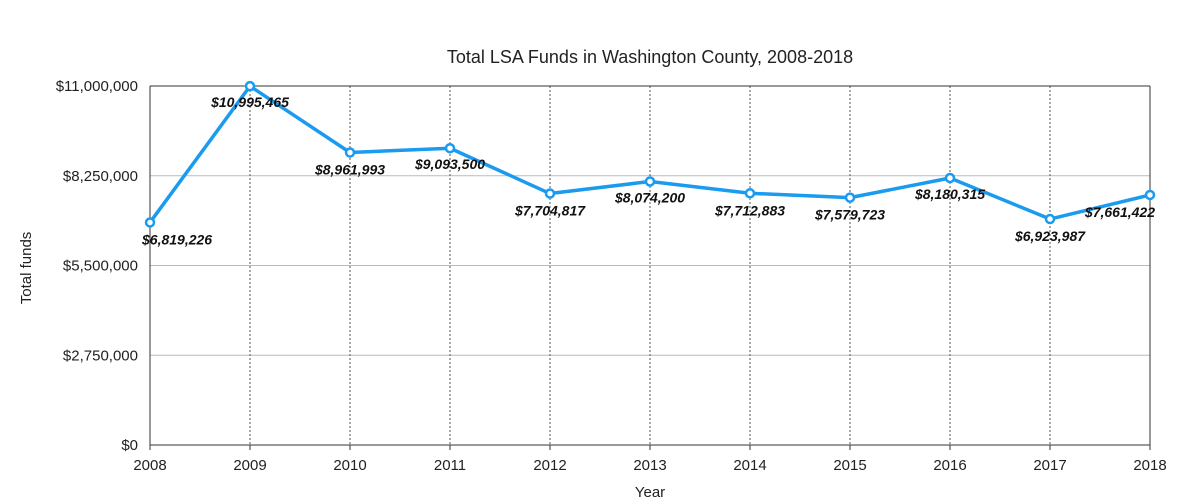 The image size is (1200, 501). Describe the element at coordinates (1149, 465) in the screenshot. I see `x-tick-label: 2018` at that location.